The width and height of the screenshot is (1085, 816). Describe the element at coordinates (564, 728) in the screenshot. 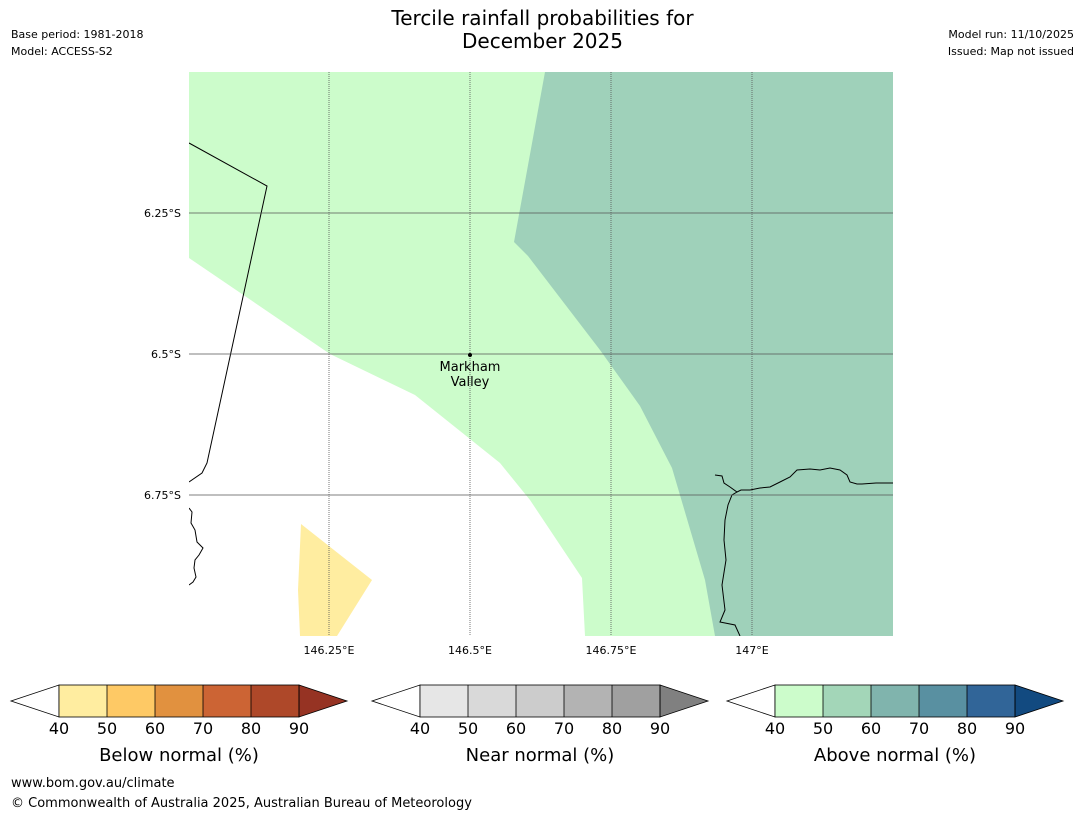

I see `colorbar-near-tick: 70` at that location.